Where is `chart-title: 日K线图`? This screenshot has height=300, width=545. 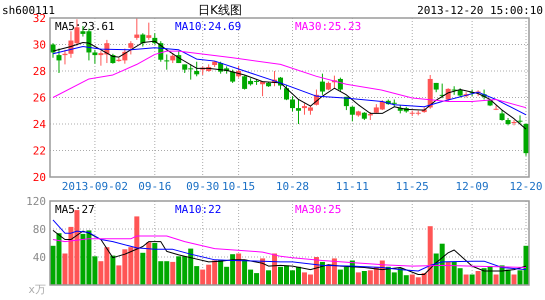 chart-title: 日K线图 is located at coordinates (220, 10).